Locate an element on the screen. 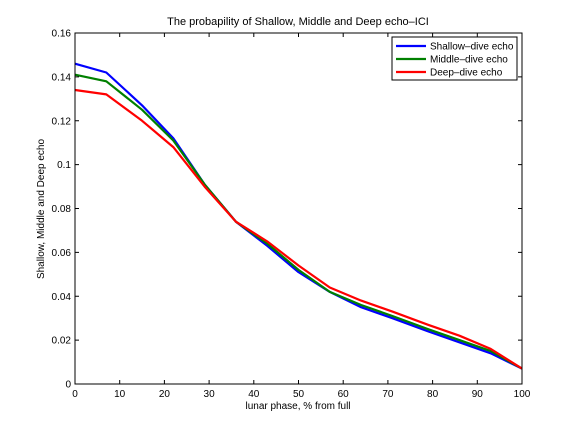 This screenshot has width=576, height=432. y-tick-label: 0.02 is located at coordinates (62, 341).